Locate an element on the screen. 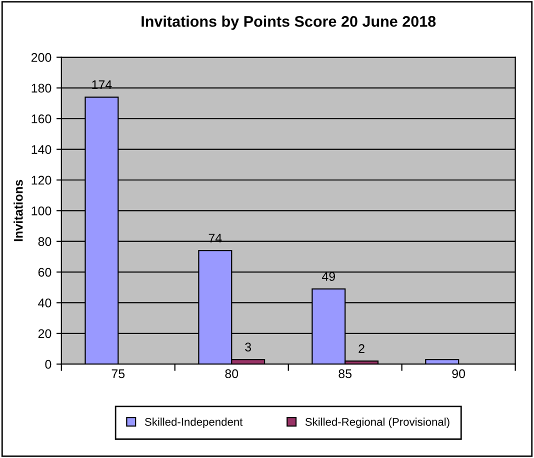 The image size is (534, 458). x-tick-label: 85 is located at coordinates (345, 373).